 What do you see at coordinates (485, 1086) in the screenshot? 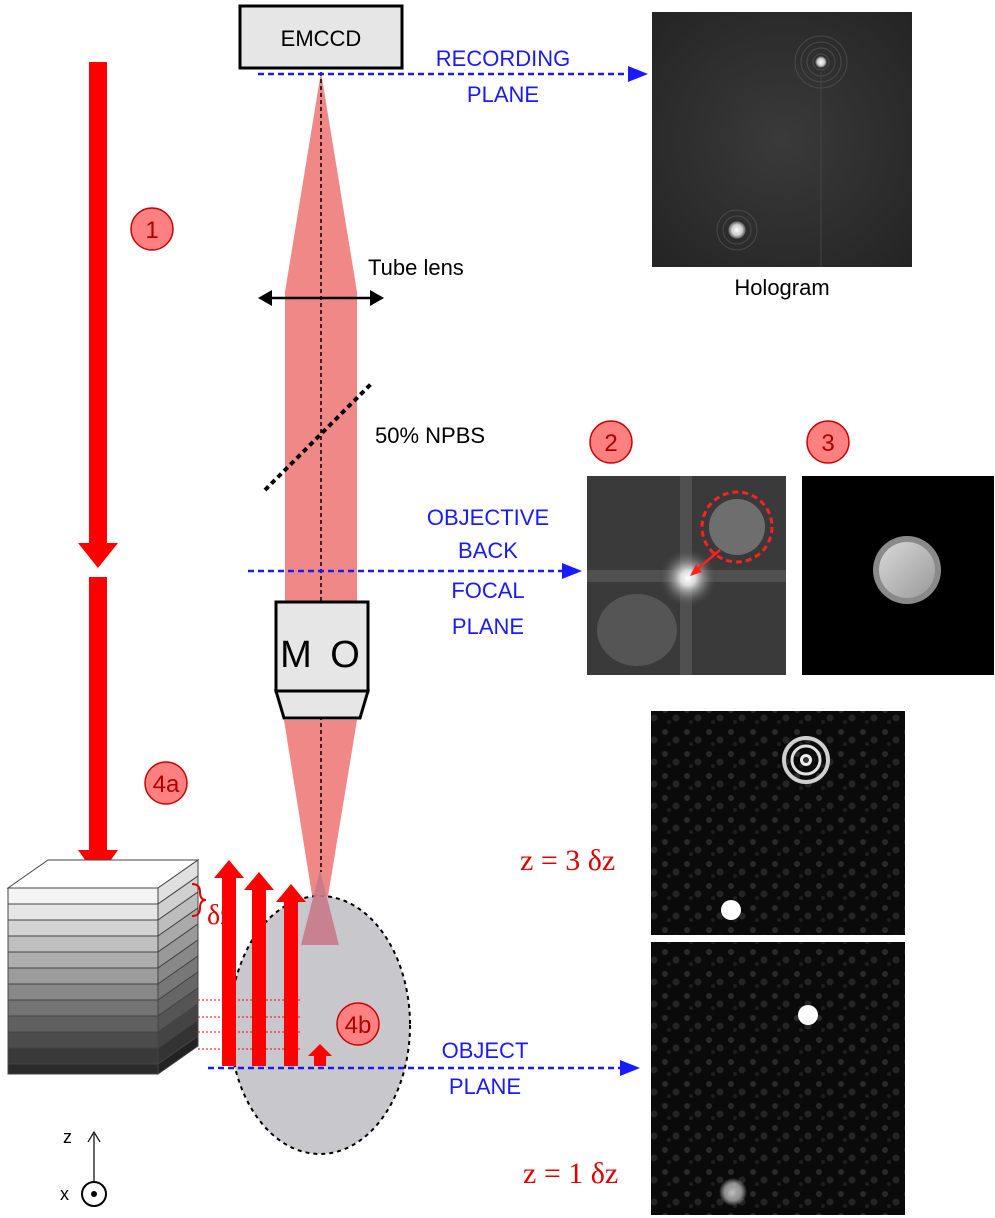
I see `object-plane-label-2: PLANE` at bounding box center [485, 1086].